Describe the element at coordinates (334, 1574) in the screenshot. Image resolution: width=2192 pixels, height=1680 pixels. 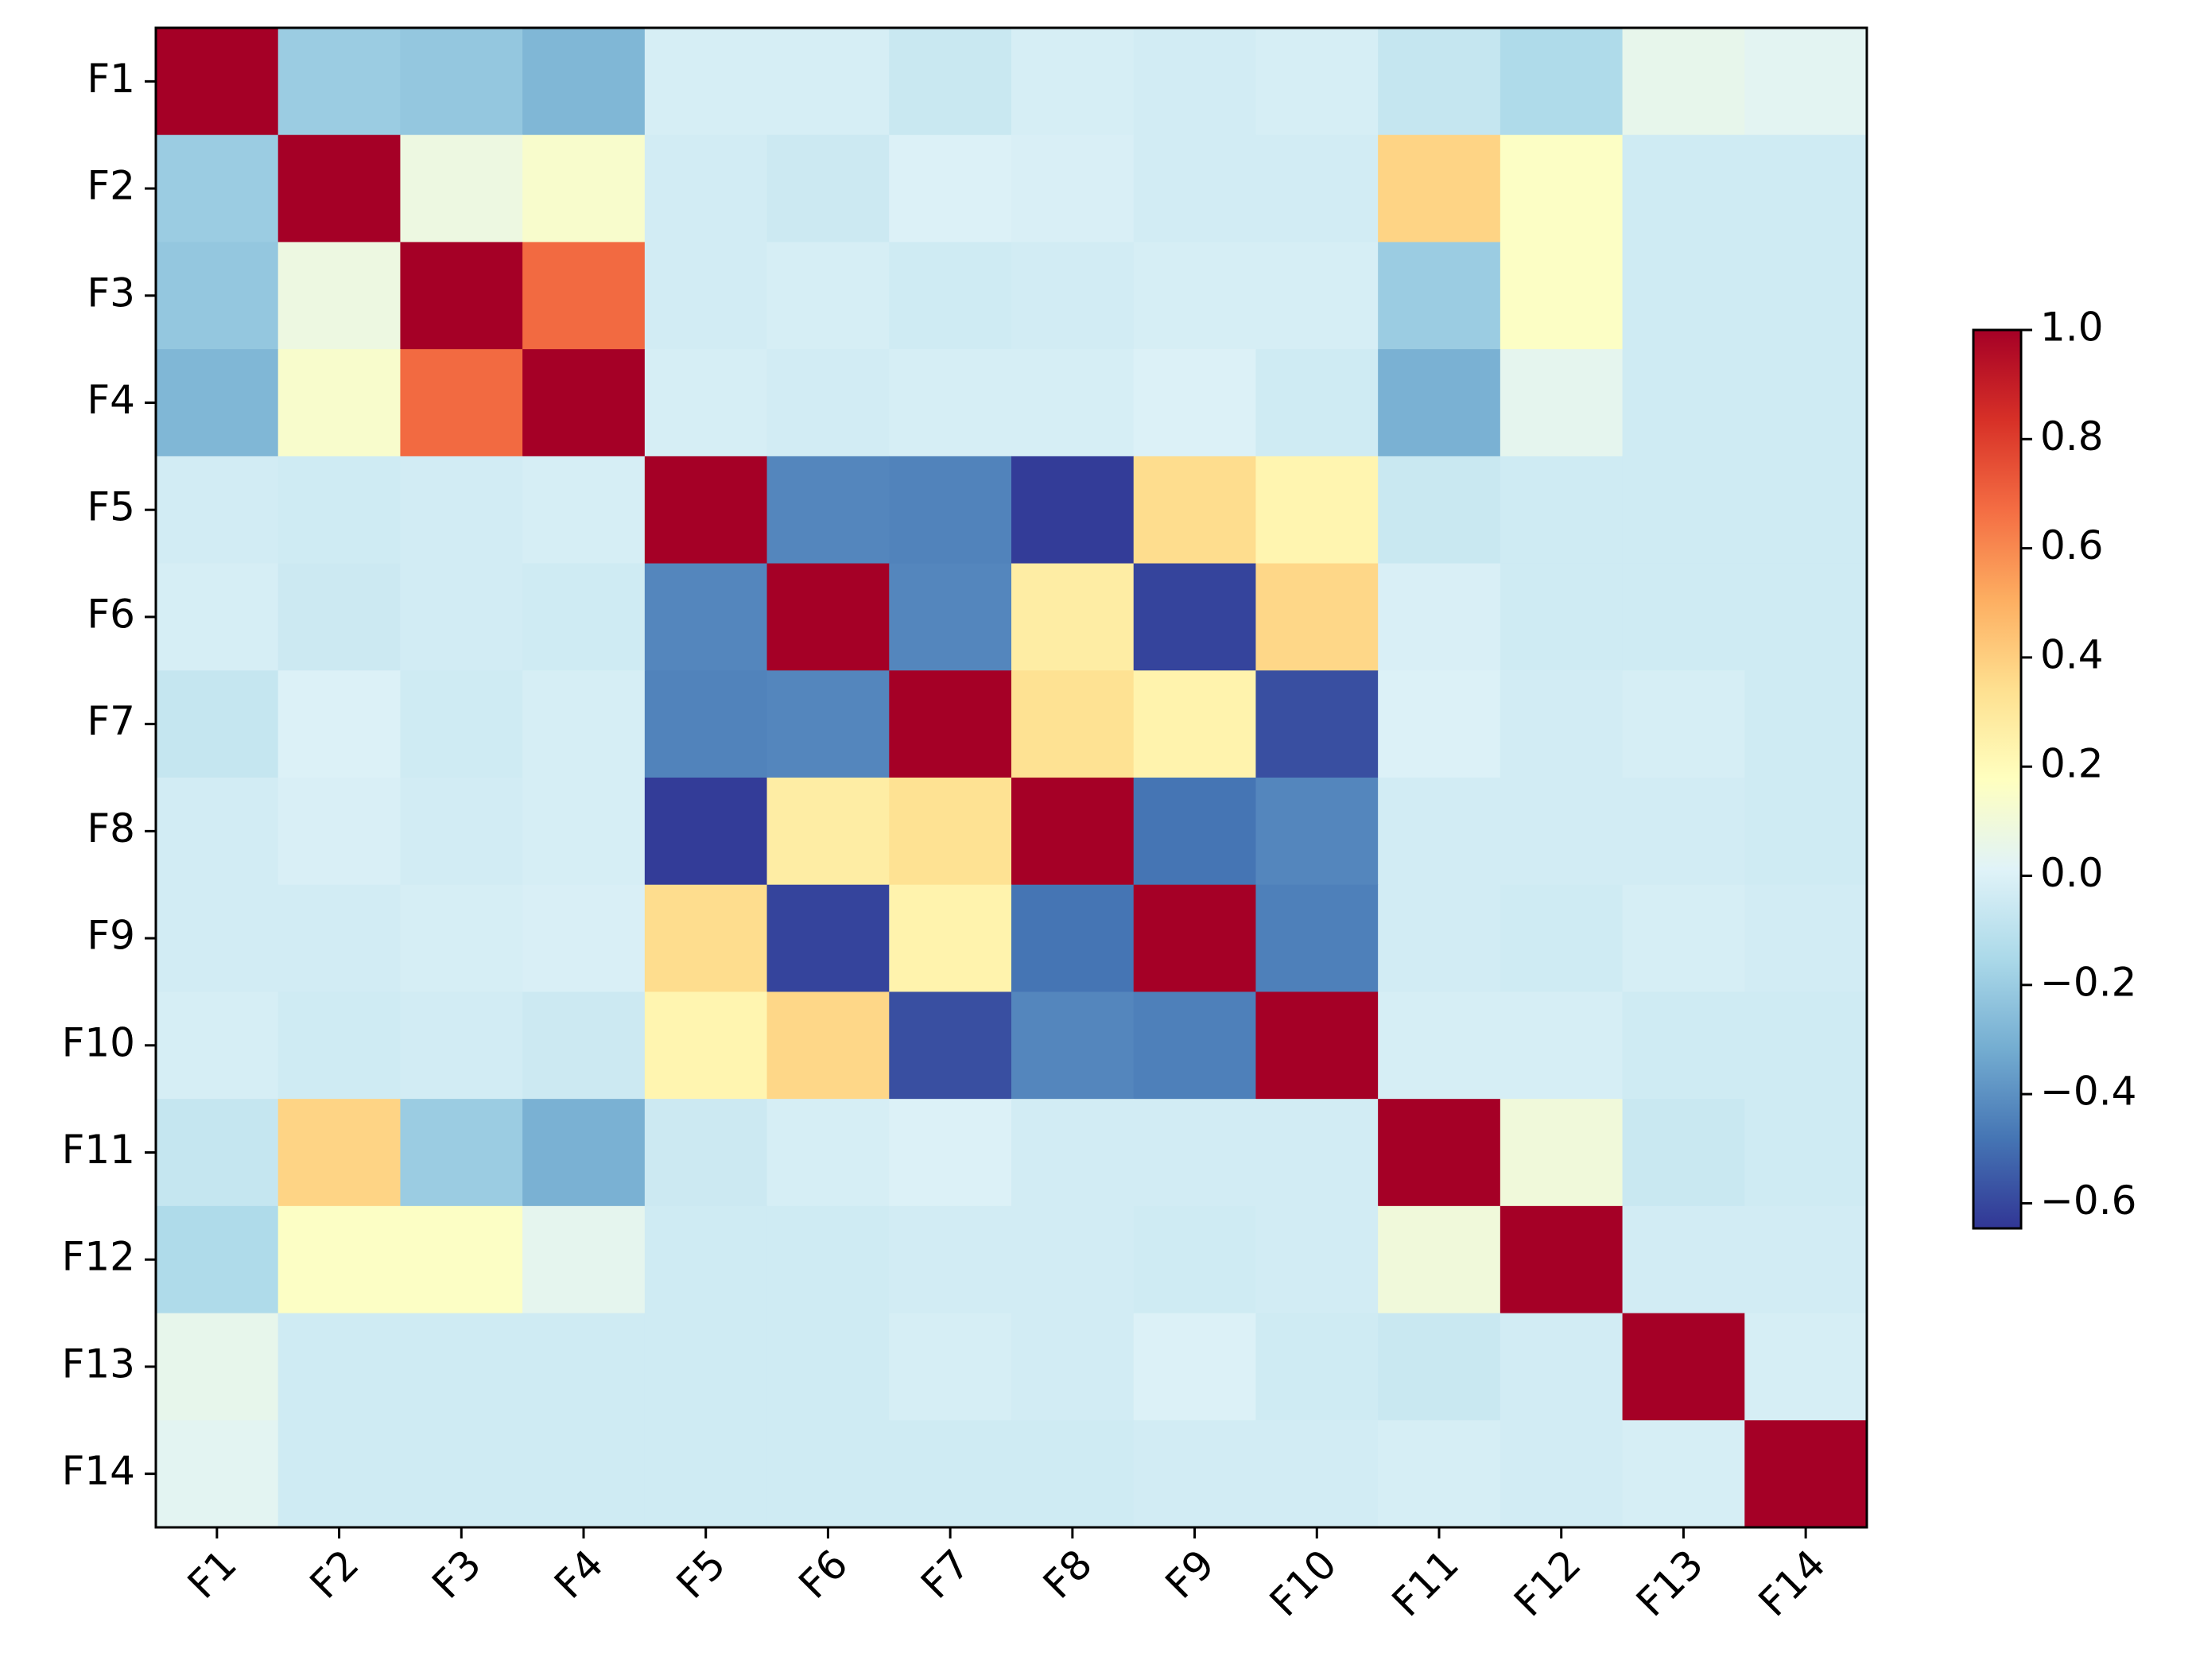
I see `x-tick-label: F2` at that location.